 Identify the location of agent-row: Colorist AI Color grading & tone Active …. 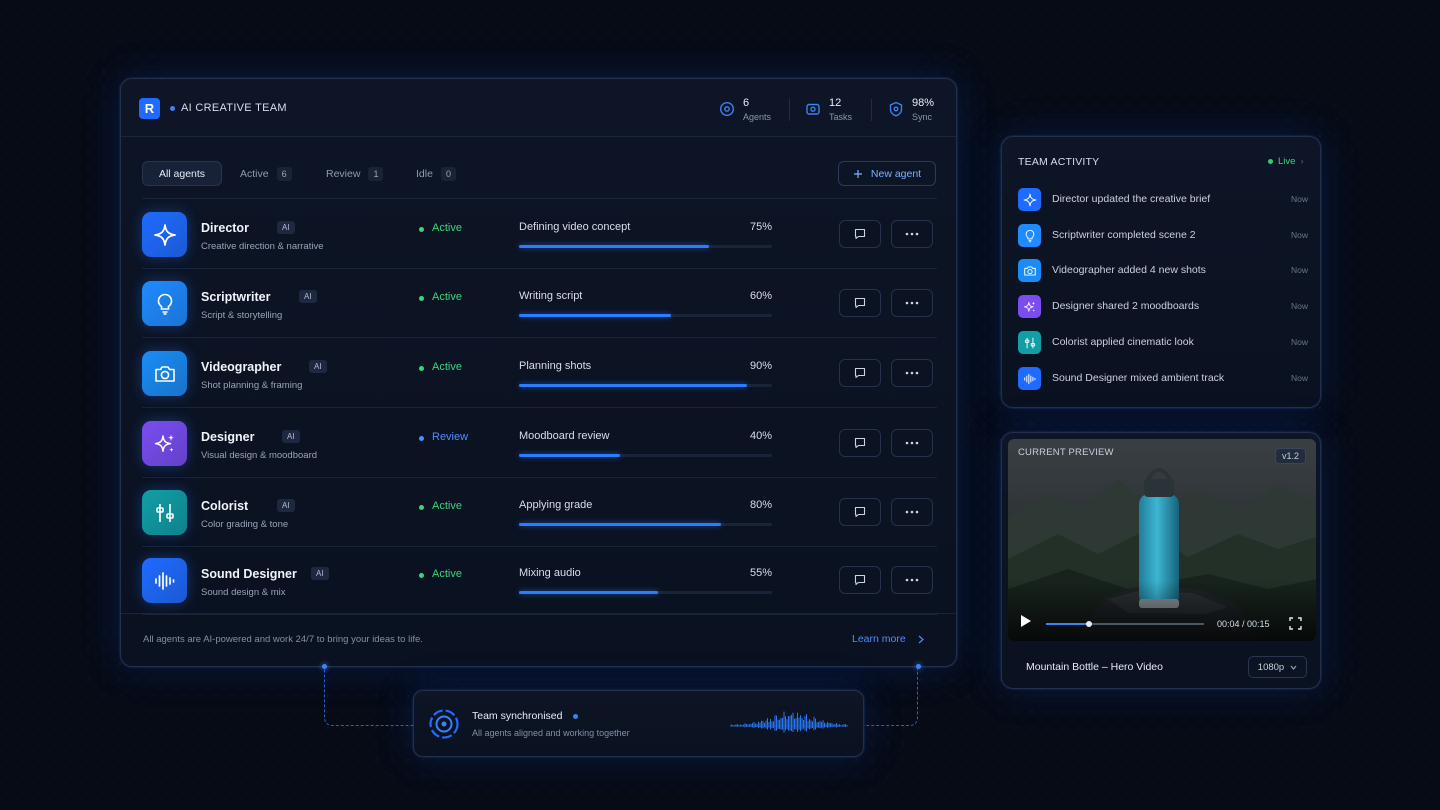
(539, 512).